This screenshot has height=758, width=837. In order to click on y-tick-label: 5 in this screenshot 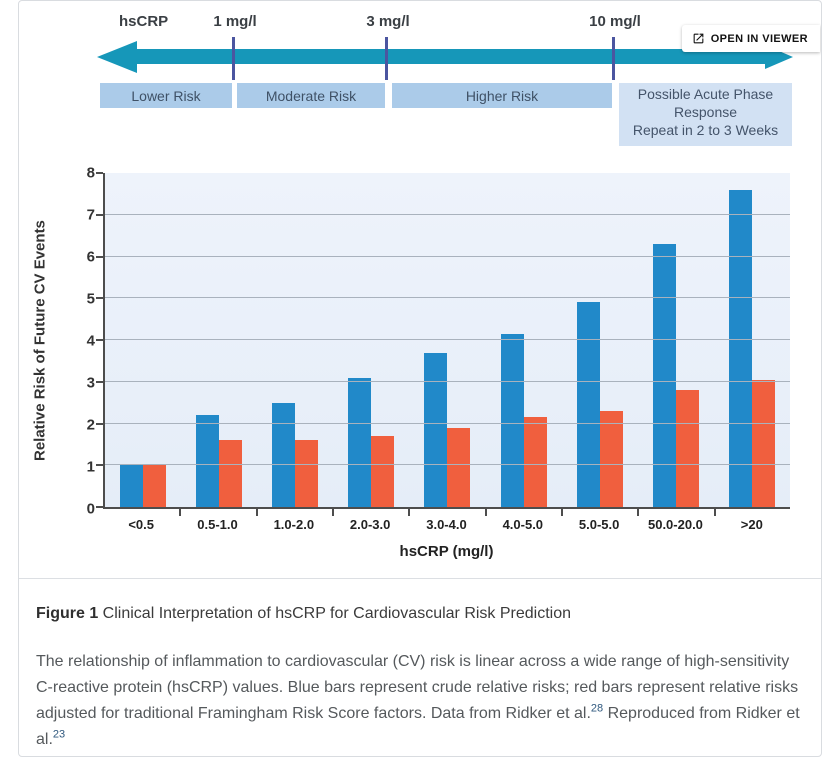, I will do `click(90, 299)`.